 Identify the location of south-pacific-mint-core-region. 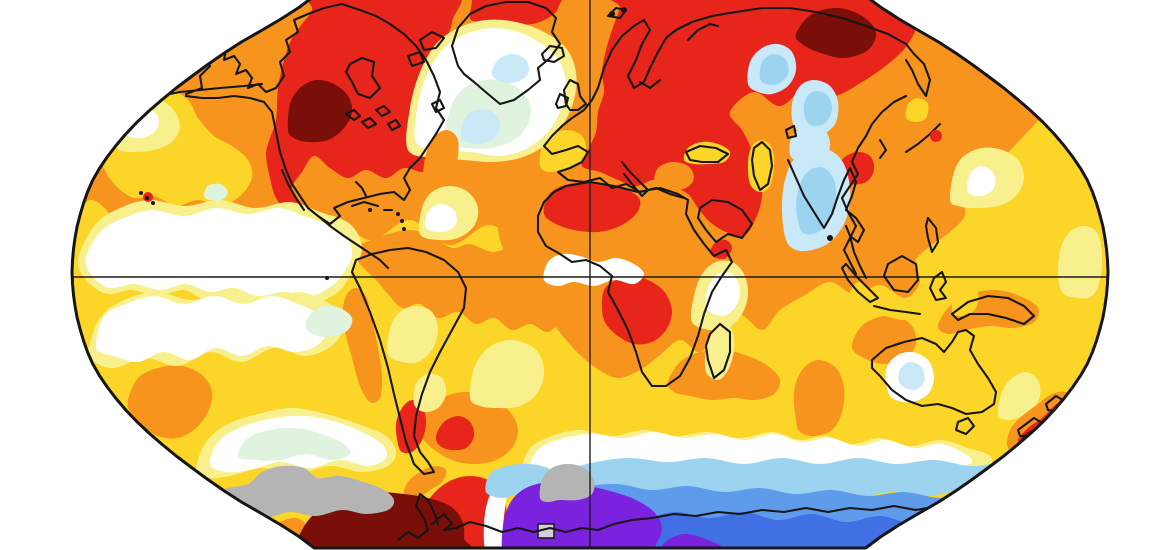
(294, 444).